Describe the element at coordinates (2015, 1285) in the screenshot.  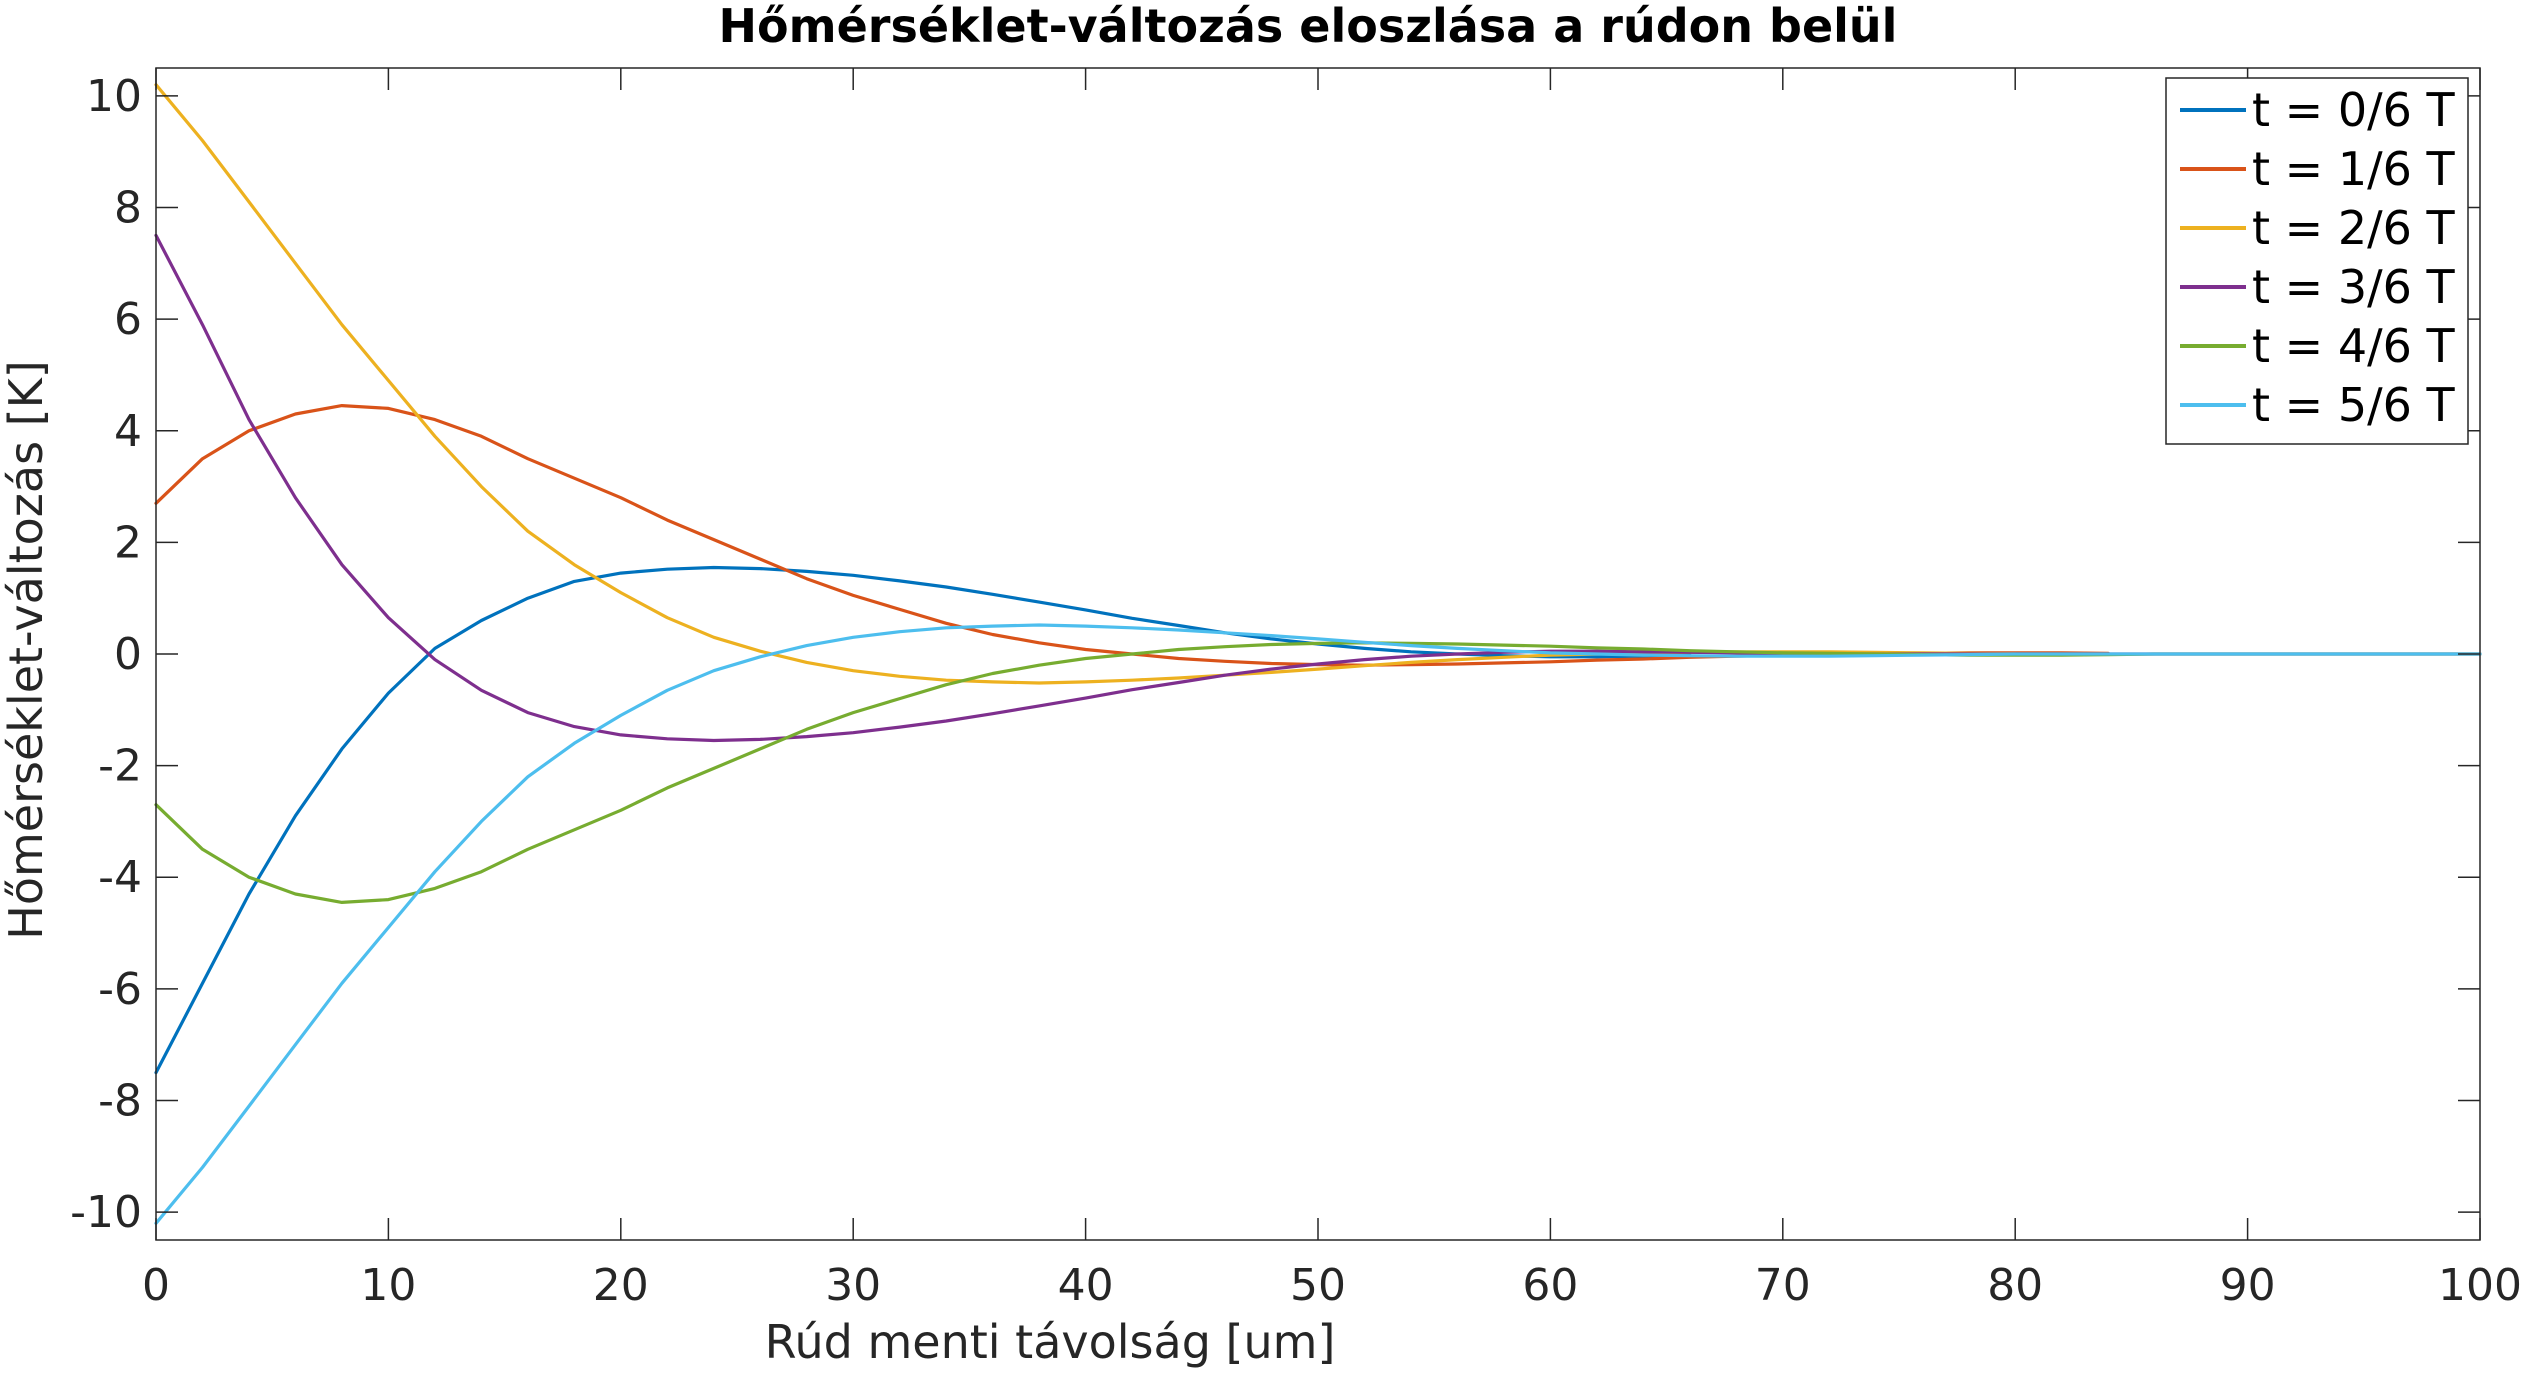
I see `x-tick-label: 80` at that location.